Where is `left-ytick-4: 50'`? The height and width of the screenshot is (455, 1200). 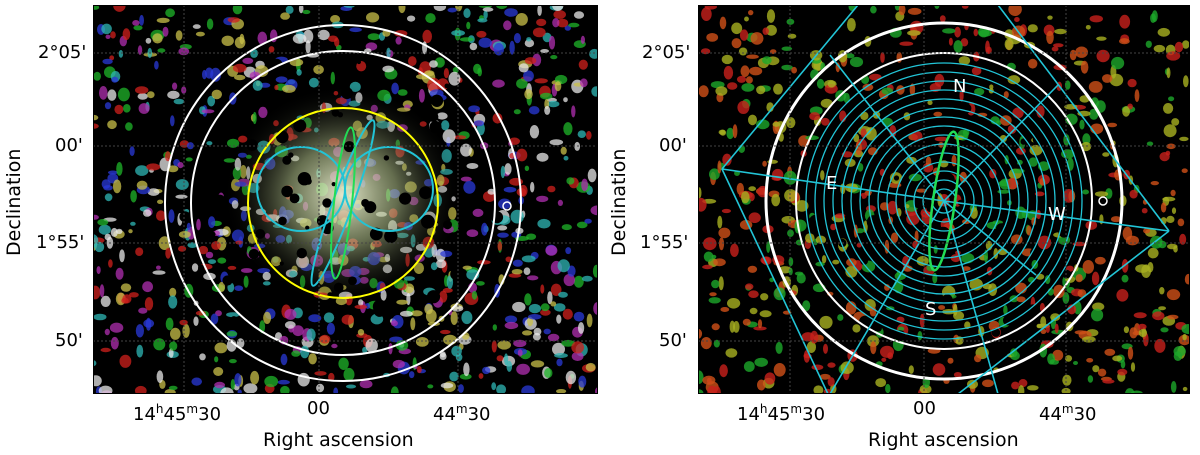 left-ytick-4: 50' is located at coordinates (69, 340).